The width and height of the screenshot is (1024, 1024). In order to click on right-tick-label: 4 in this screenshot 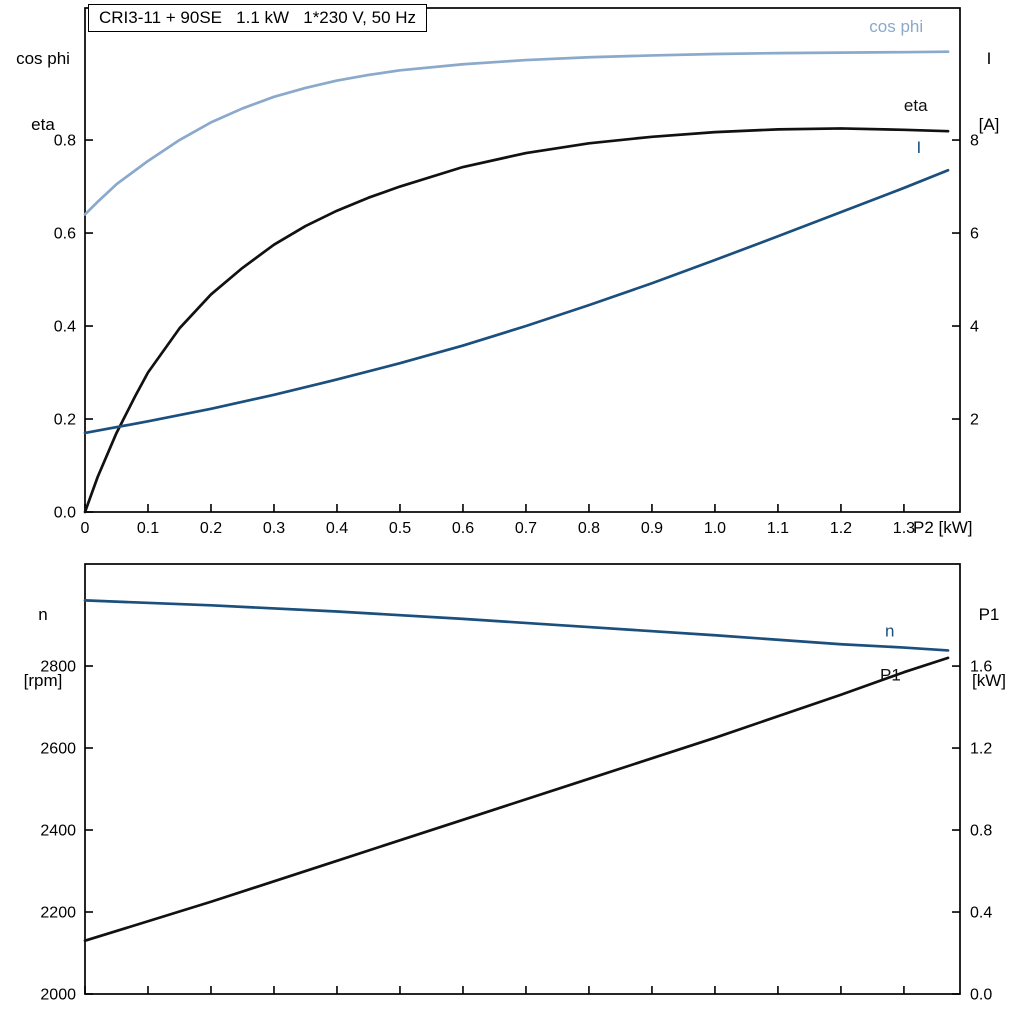, I will do `click(974, 327)`.